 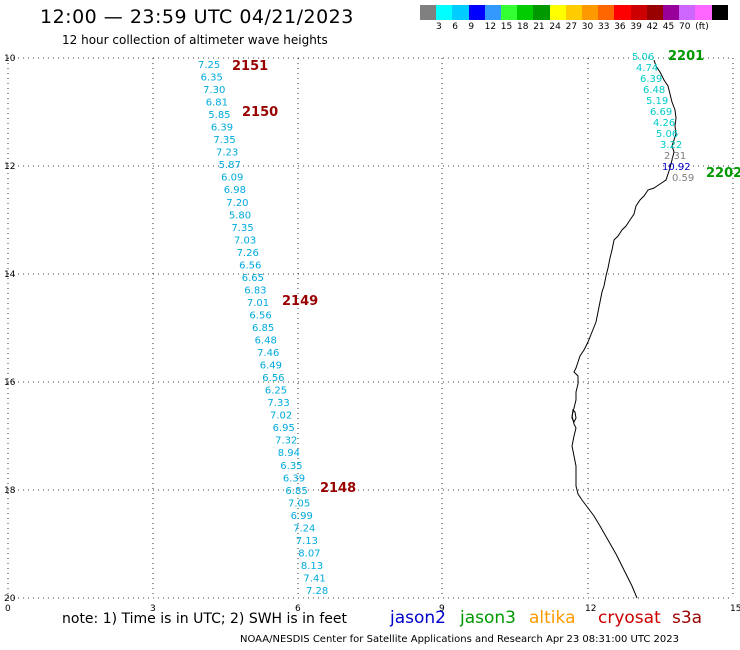 What do you see at coordinates (197, 17) in the screenshot?
I see `map-title: 12:00 — 23:59 UTC 04/21/2023` at bounding box center [197, 17].